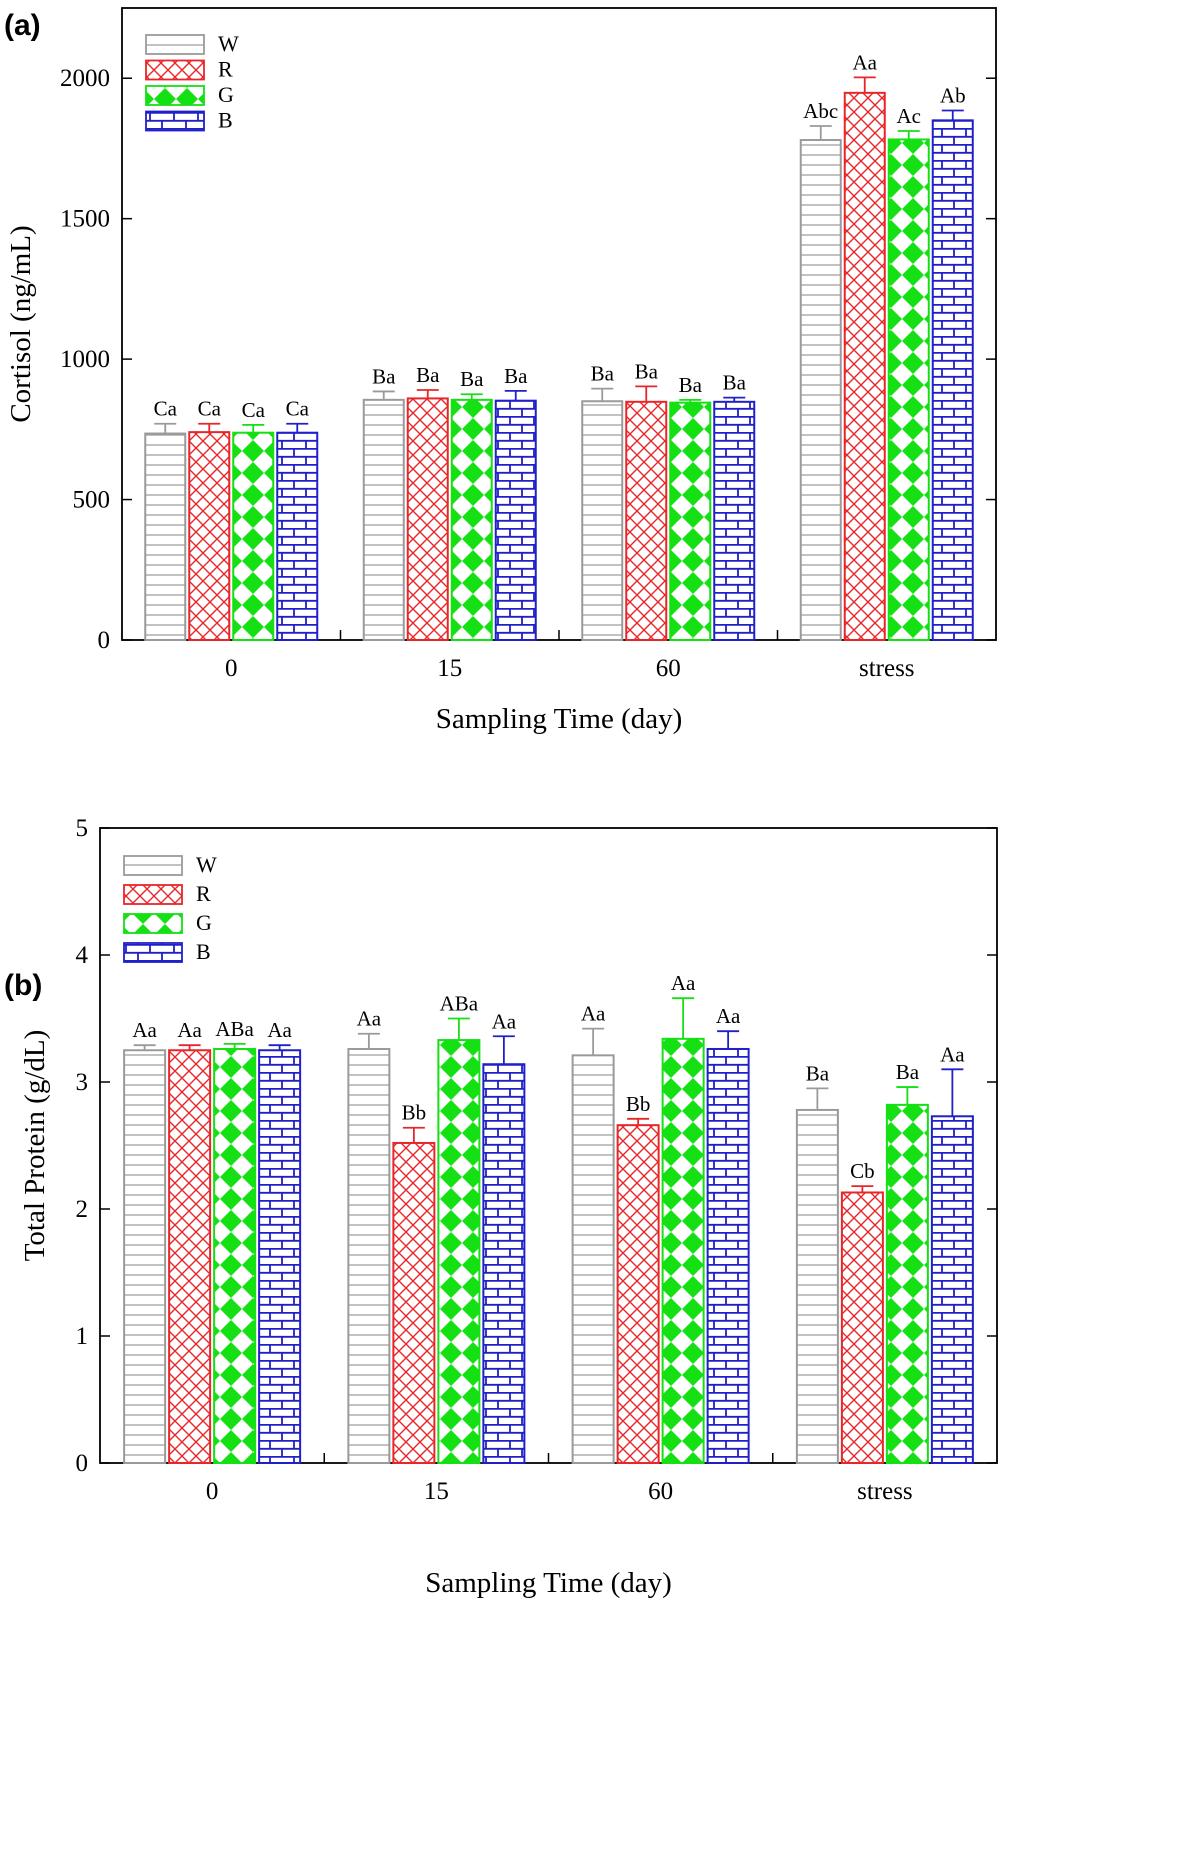 This screenshot has width=1191, height=1852. What do you see at coordinates (92, 500) in the screenshot?
I see `chart-a-y-tick-label: 500` at bounding box center [92, 500].